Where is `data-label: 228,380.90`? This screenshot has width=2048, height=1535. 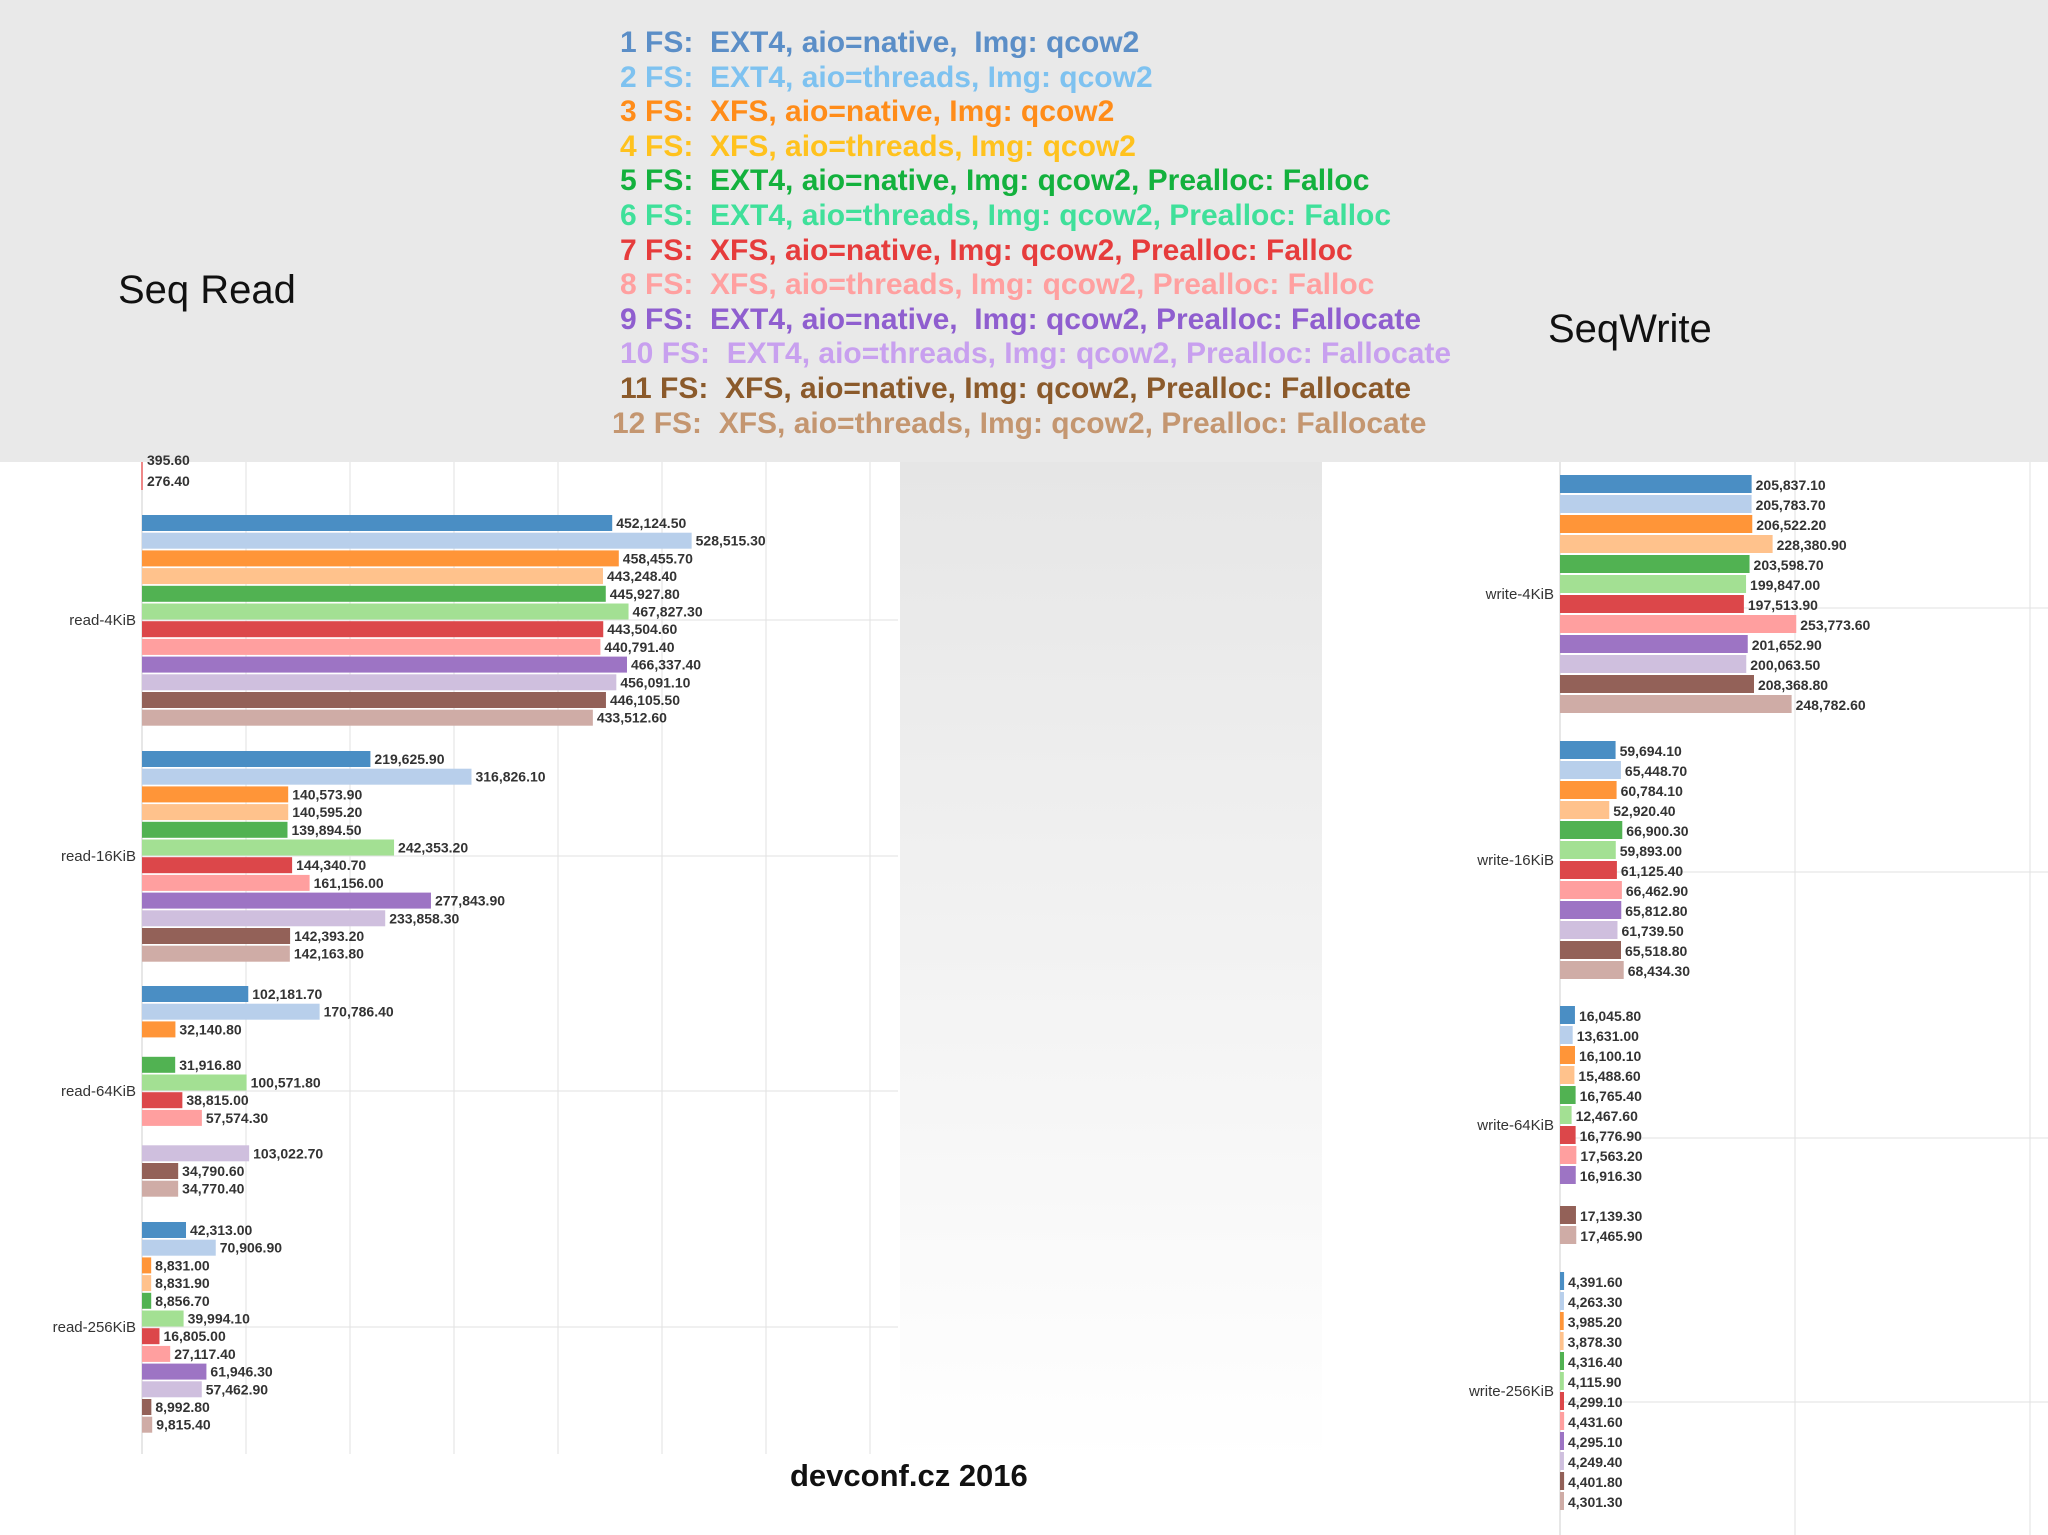
data-label: 228,380.90 is located at coordinates (1812, 545).